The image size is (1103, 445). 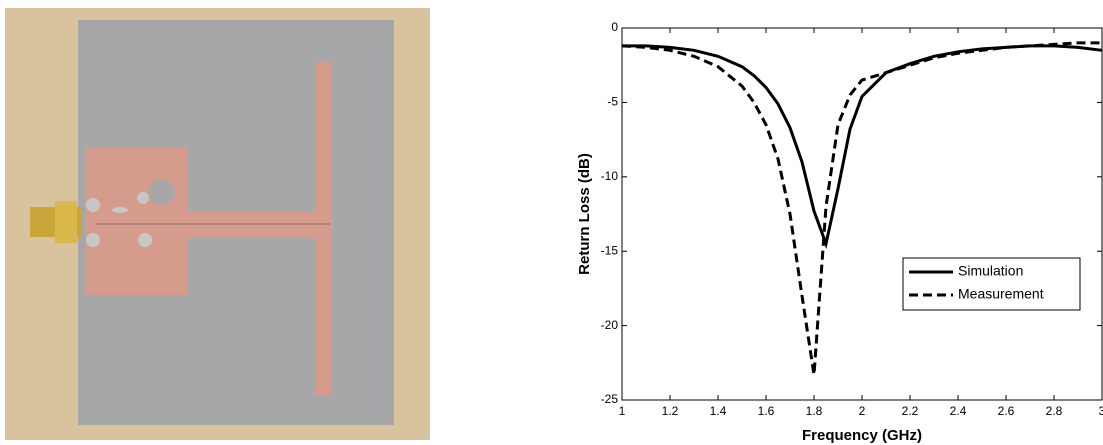 I want to click on x-tick-label: 1.4, so click(x=718, y=411).